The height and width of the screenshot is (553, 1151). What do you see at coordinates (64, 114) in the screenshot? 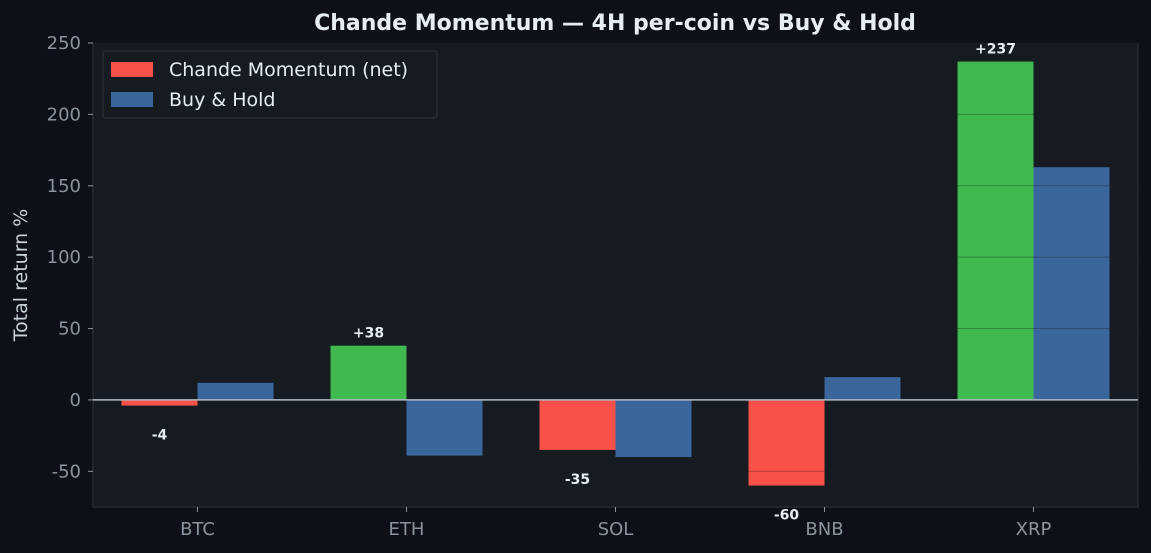
I see `y-tick-label: 200` at bounding box center [64, 114].